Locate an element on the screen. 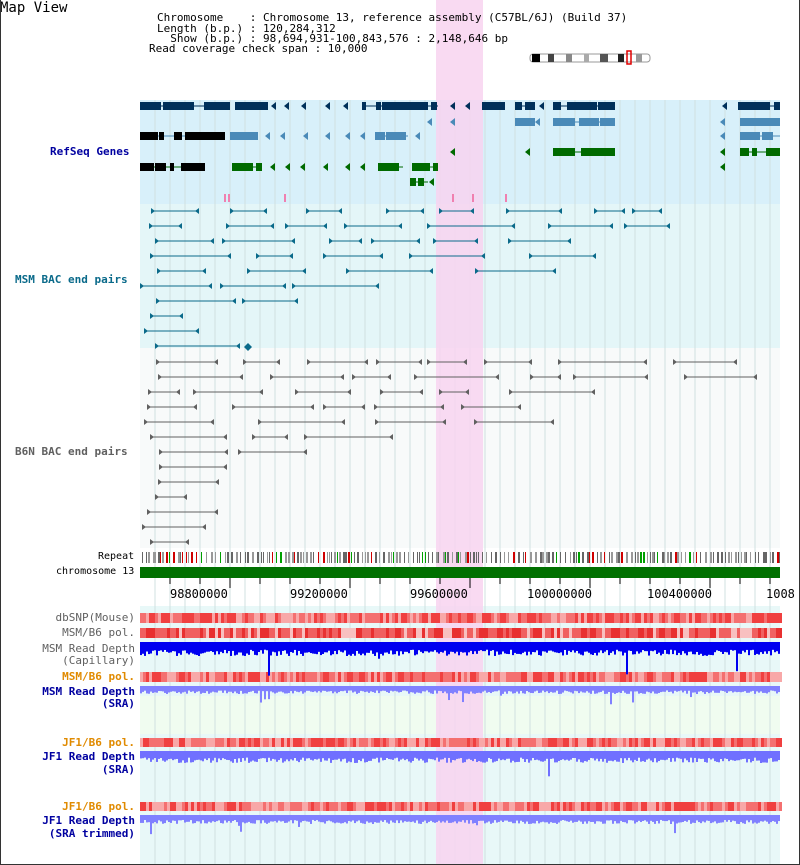  track-label-msm-b6-pol-capillary: MSM/B6 pol. is located at coordinates (98, 632).